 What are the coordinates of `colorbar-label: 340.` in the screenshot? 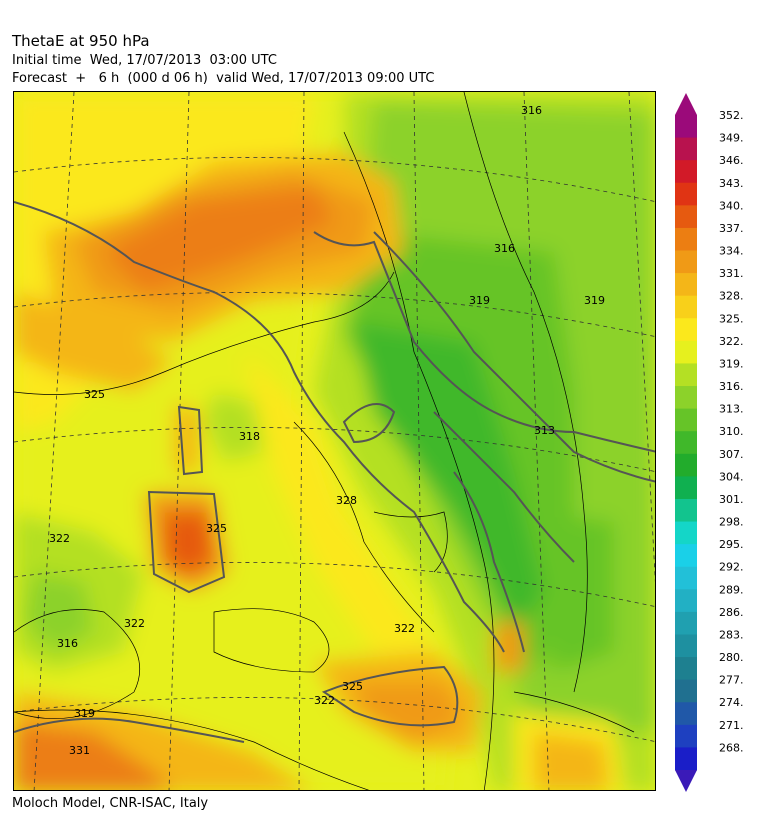 It's located at (731, 205).